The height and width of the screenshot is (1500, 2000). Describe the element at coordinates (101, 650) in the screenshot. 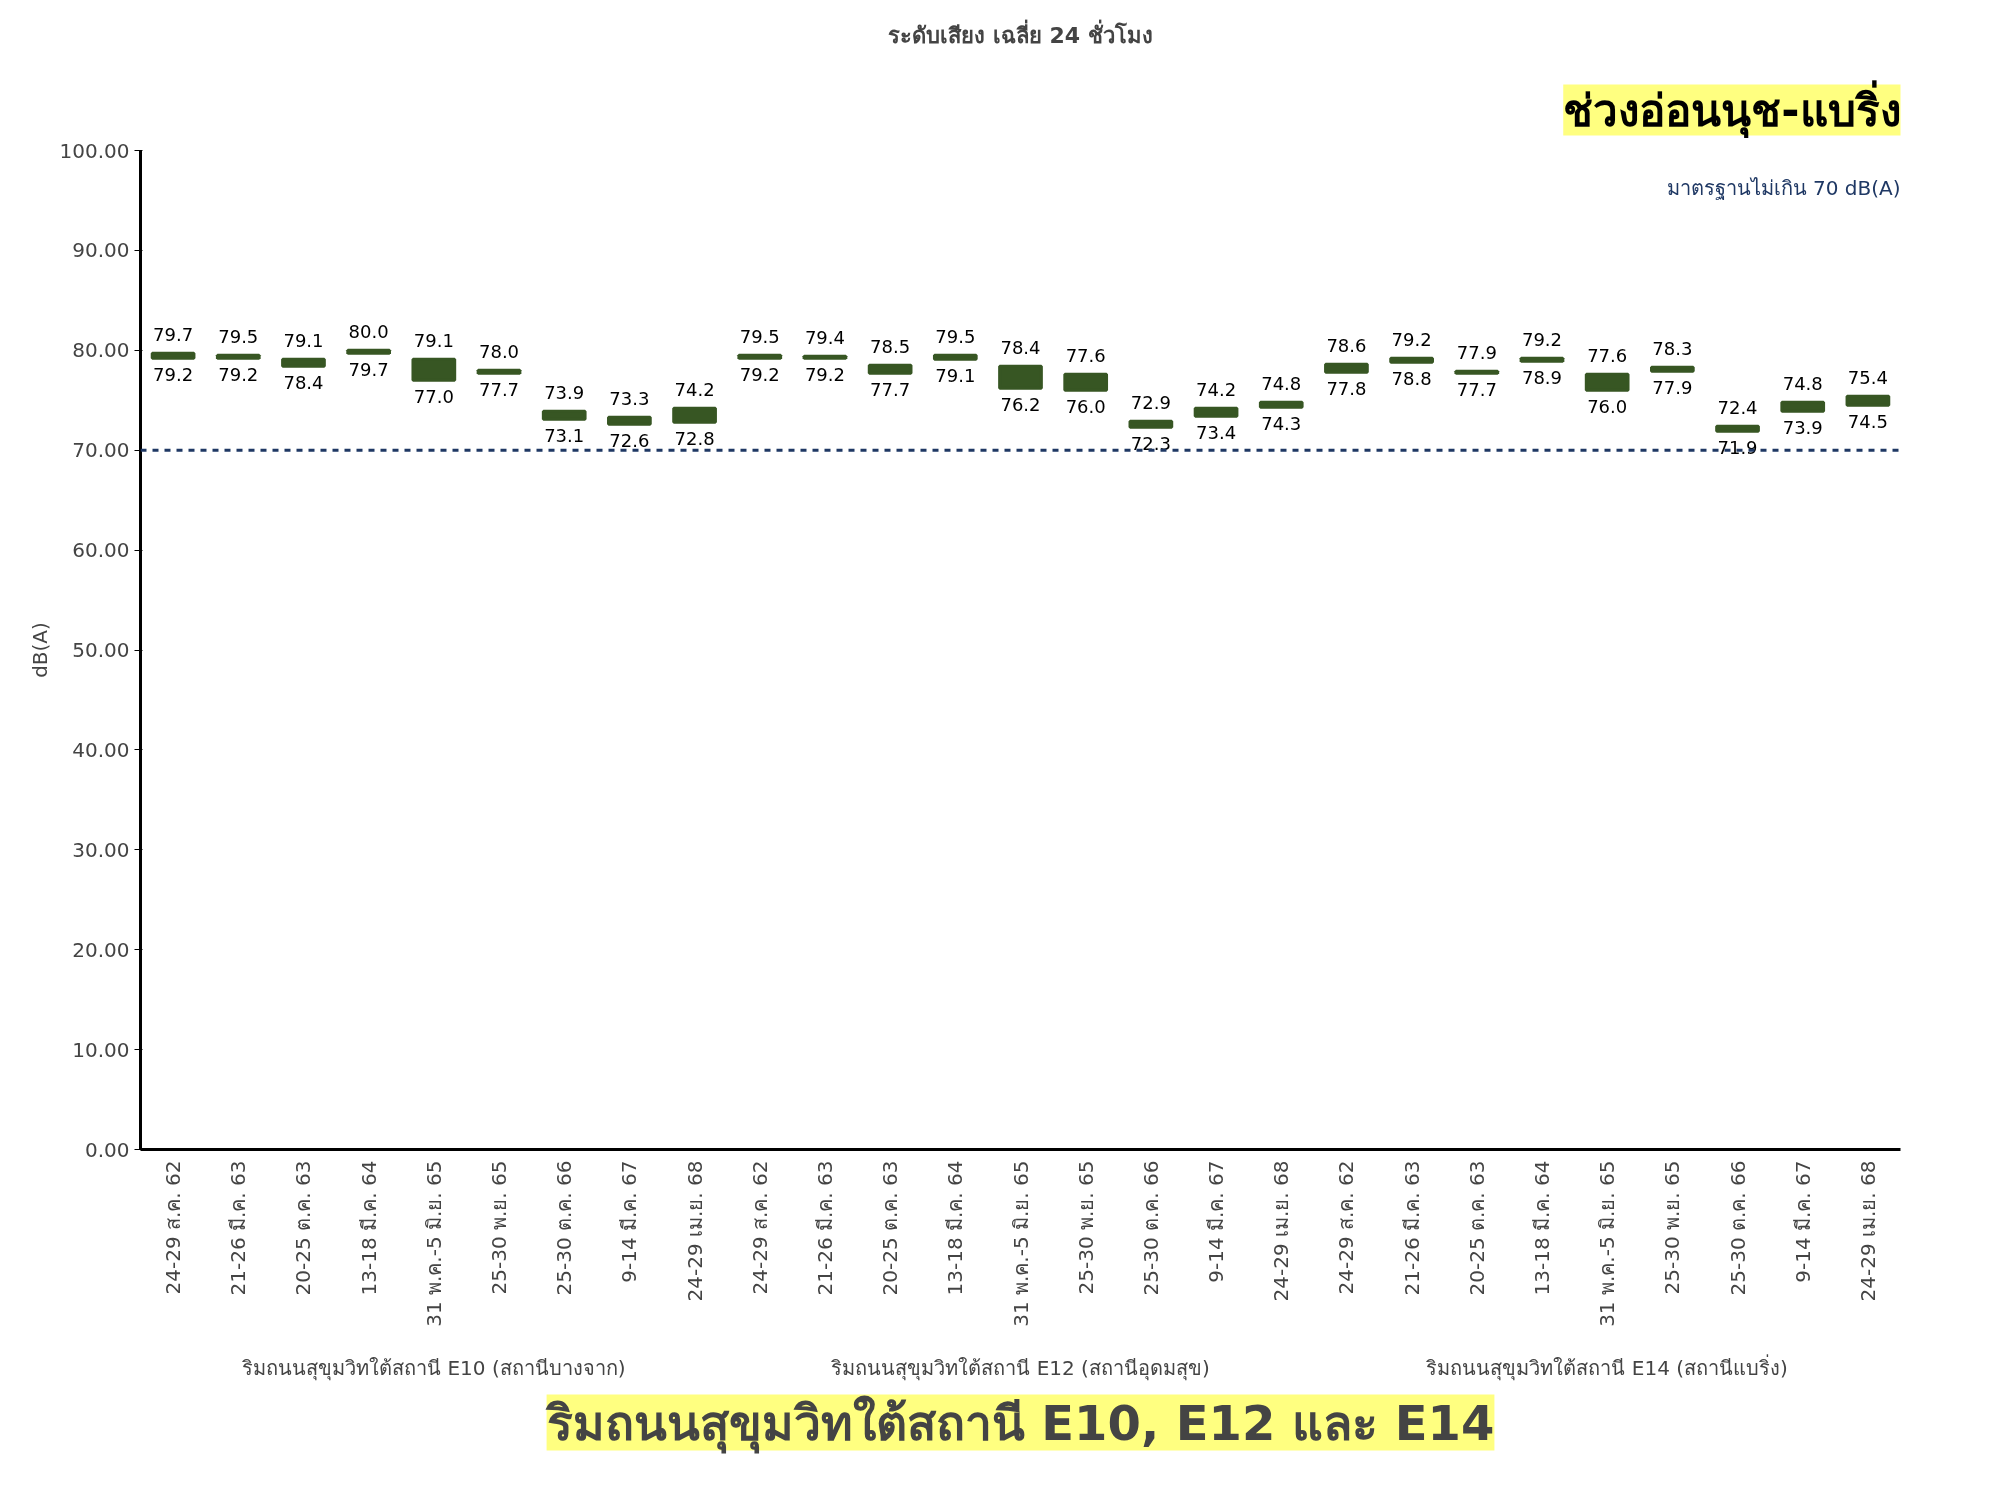

I see `y-tick-label: 50.00` at that location.